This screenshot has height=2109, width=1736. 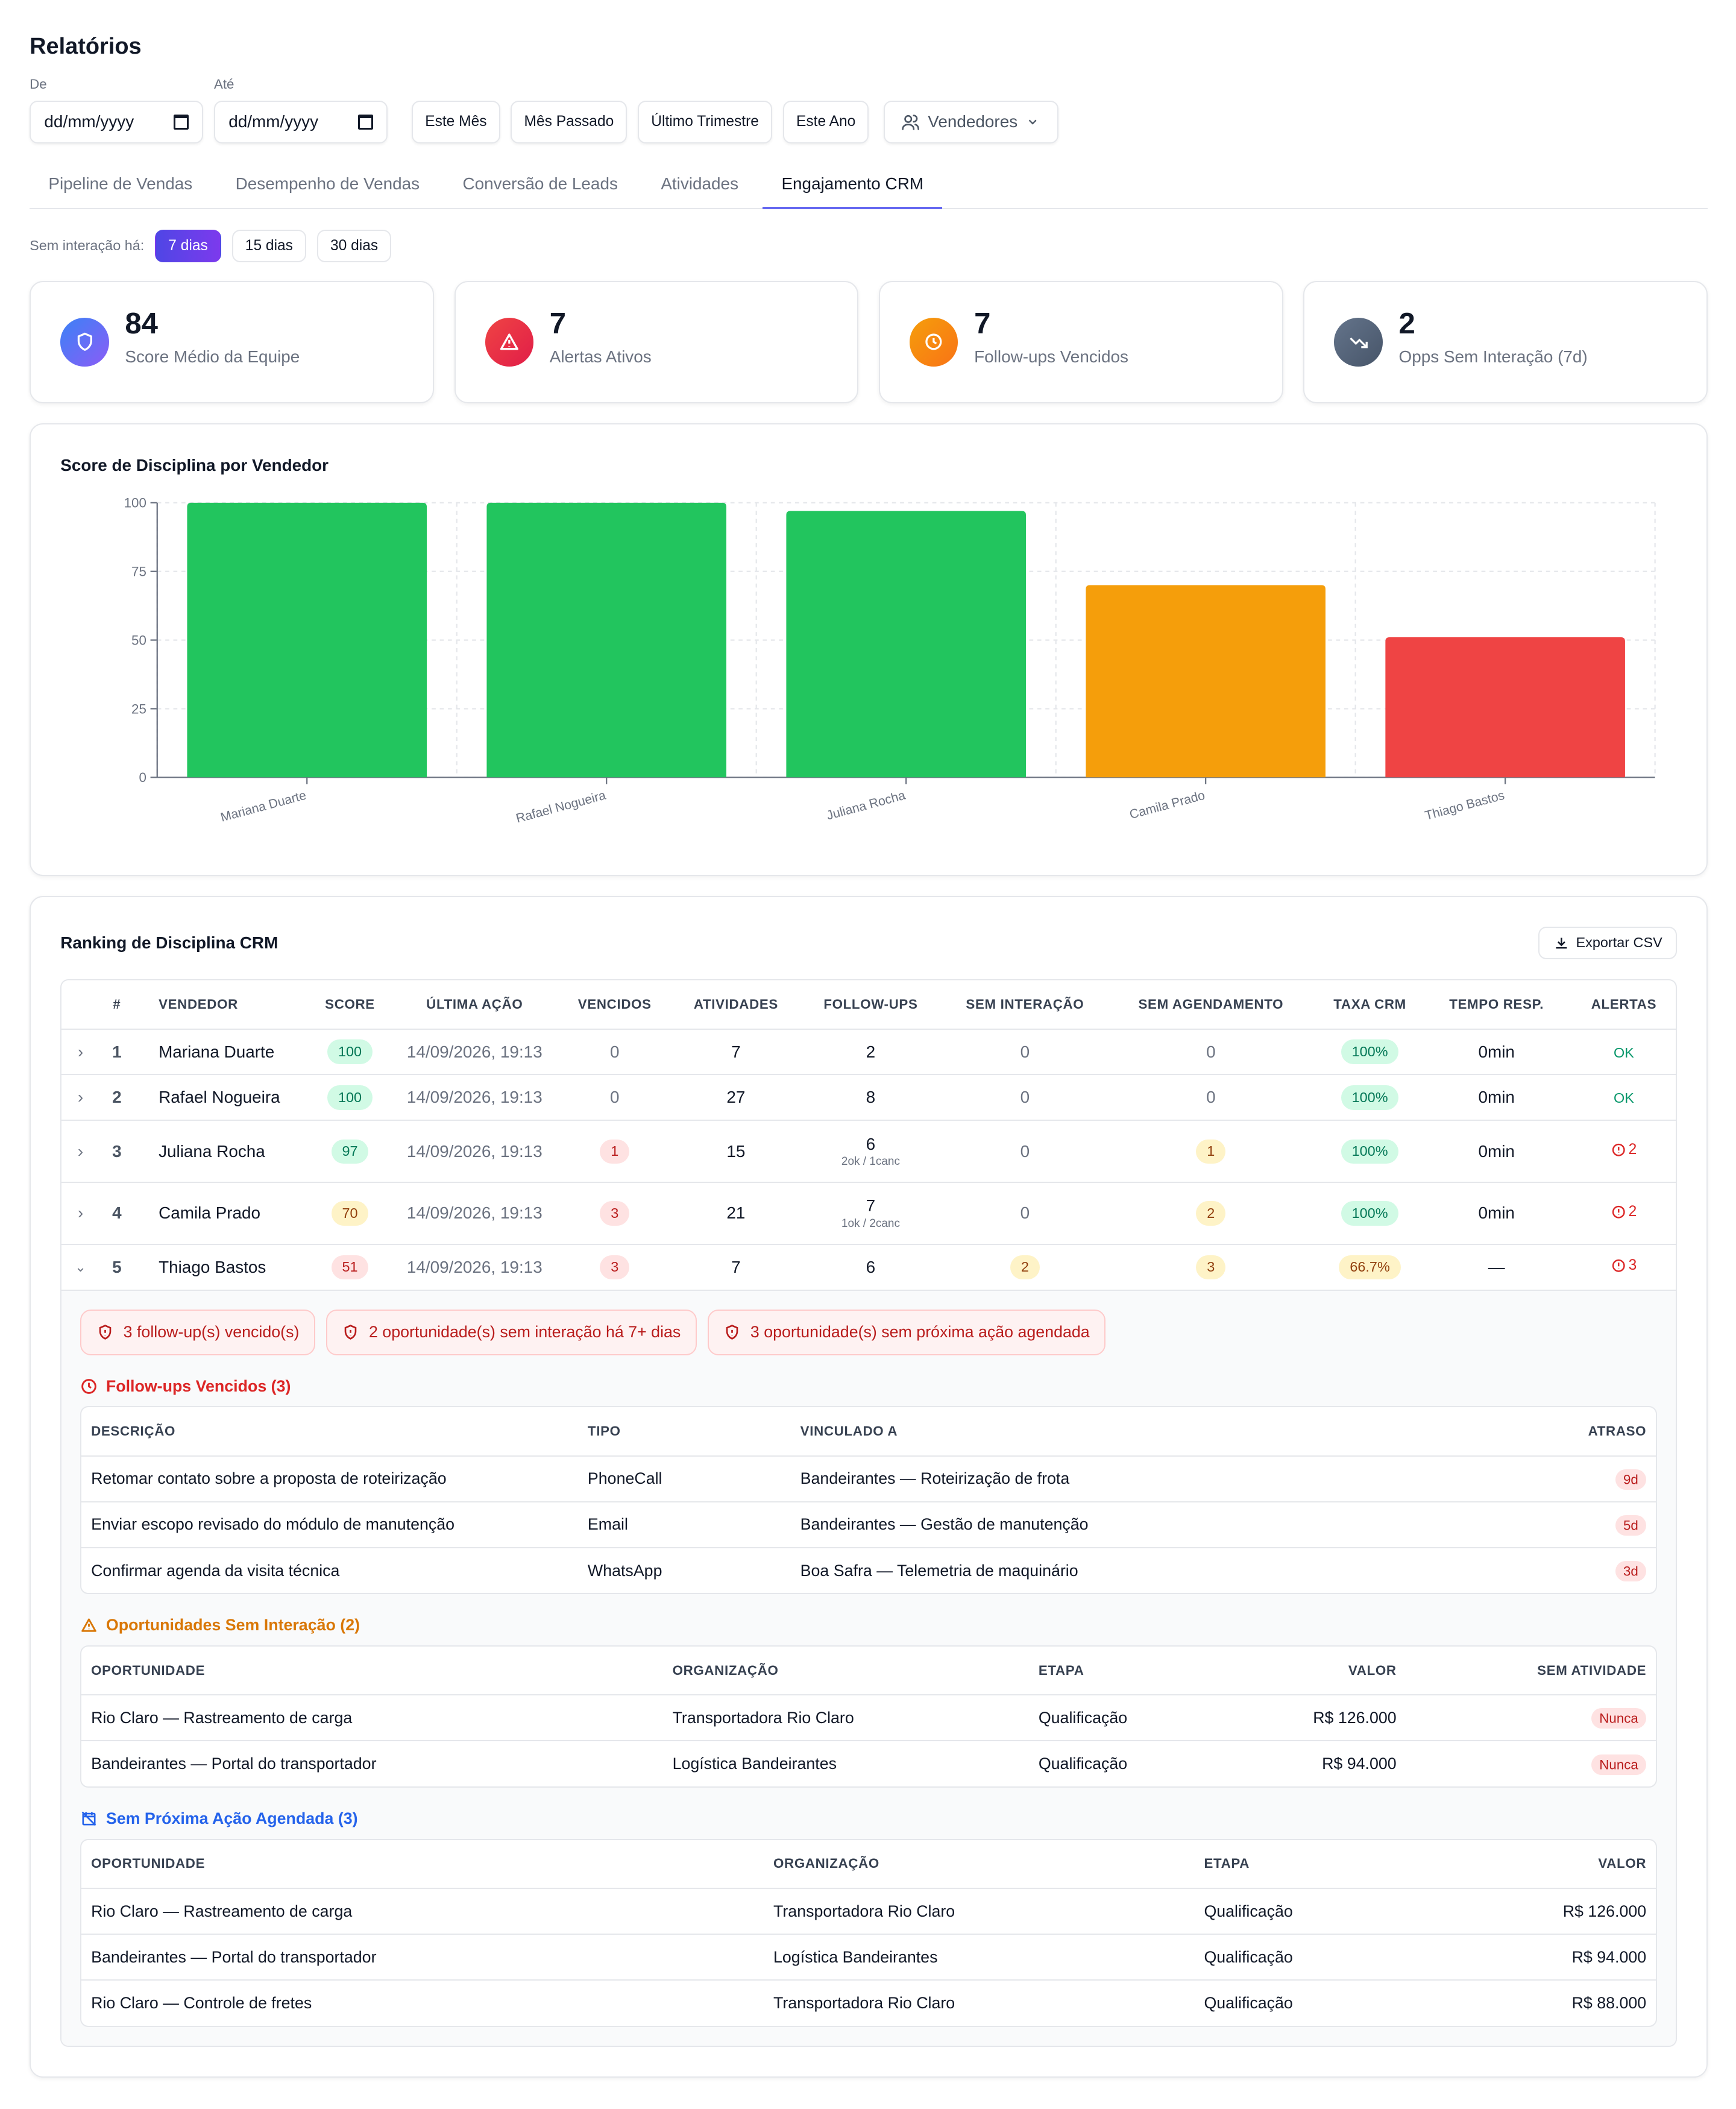 What do you see at coordinates (1530, 1763) in the screenshot?
I see `cell-no-activity: Nunca` at bounding box center [1530, 1763].